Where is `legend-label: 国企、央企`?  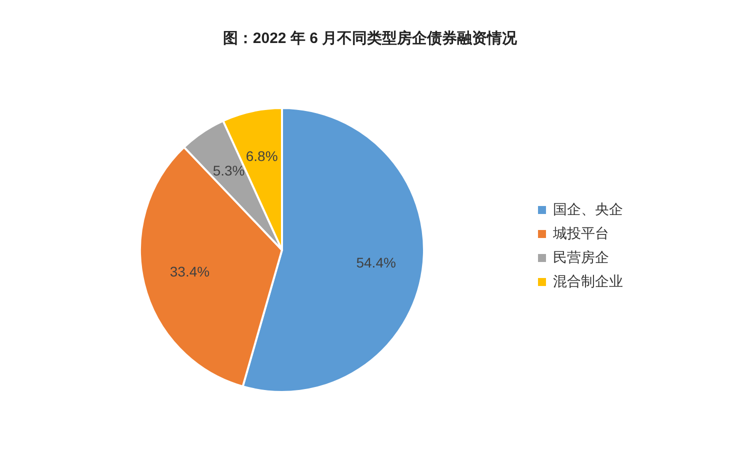
legend-label: 国企、央企 is located at coordinates (588, 209).